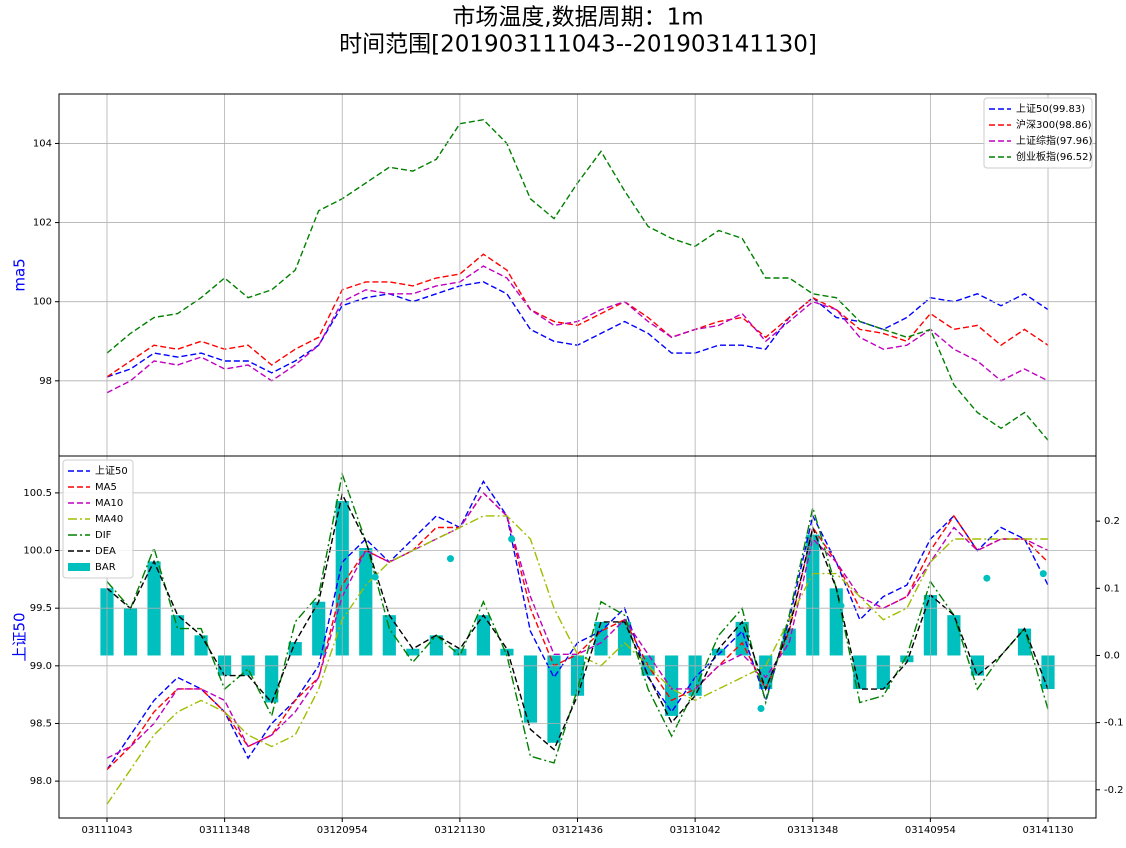 The image size is (1126, 848). I want to click on y2-tick-label: 0.2, so click(1112, 521).